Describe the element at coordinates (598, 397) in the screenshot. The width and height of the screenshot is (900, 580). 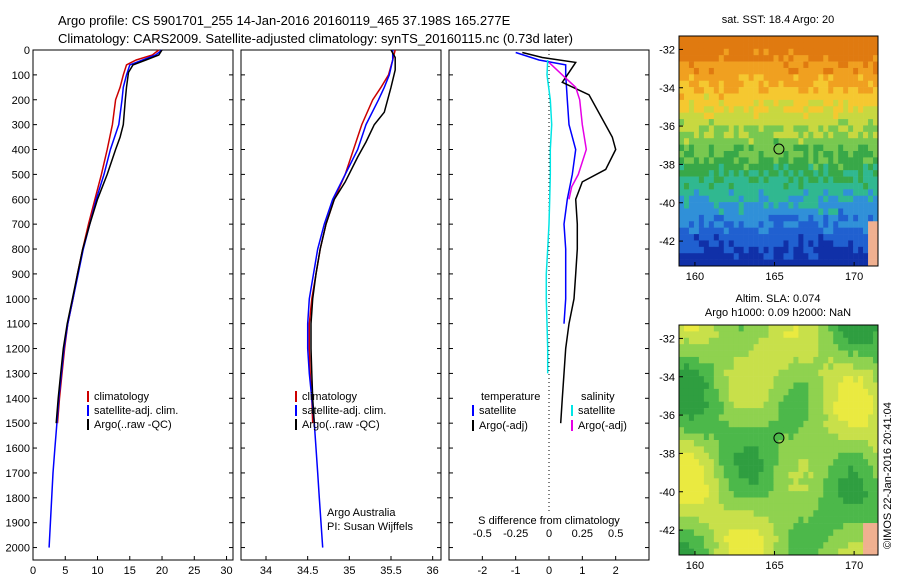
I see `legend-title-salinity: salinity` at that location.